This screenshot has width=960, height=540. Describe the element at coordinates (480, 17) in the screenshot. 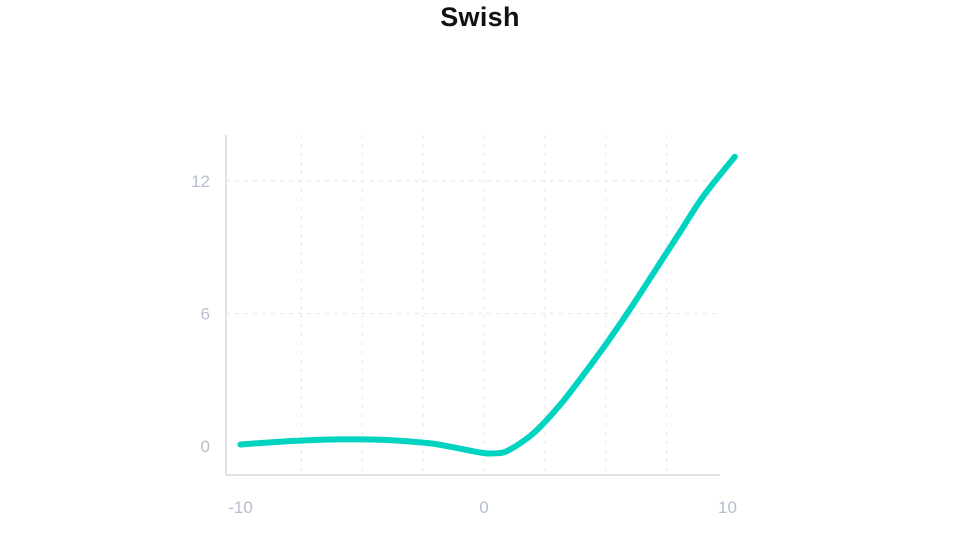

I see `chart-title: Swish` at that location.